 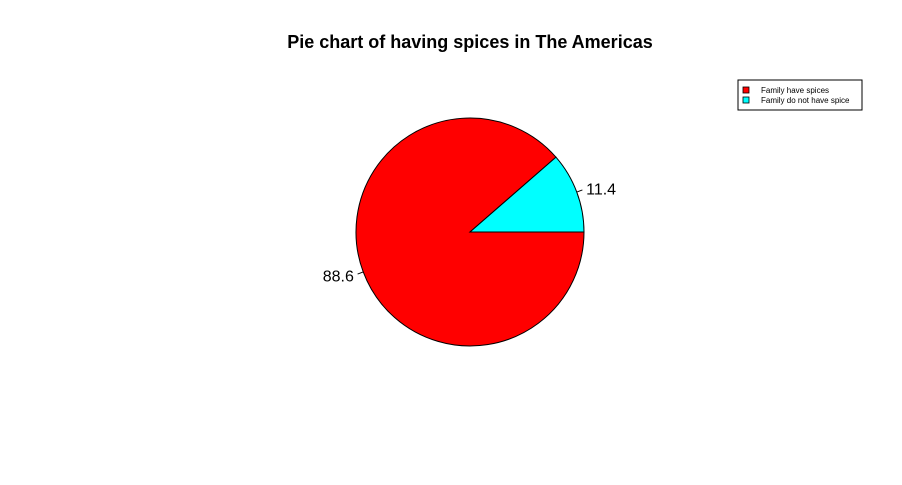 I want to click on slice-label-lines, so click(x=470, y=232).